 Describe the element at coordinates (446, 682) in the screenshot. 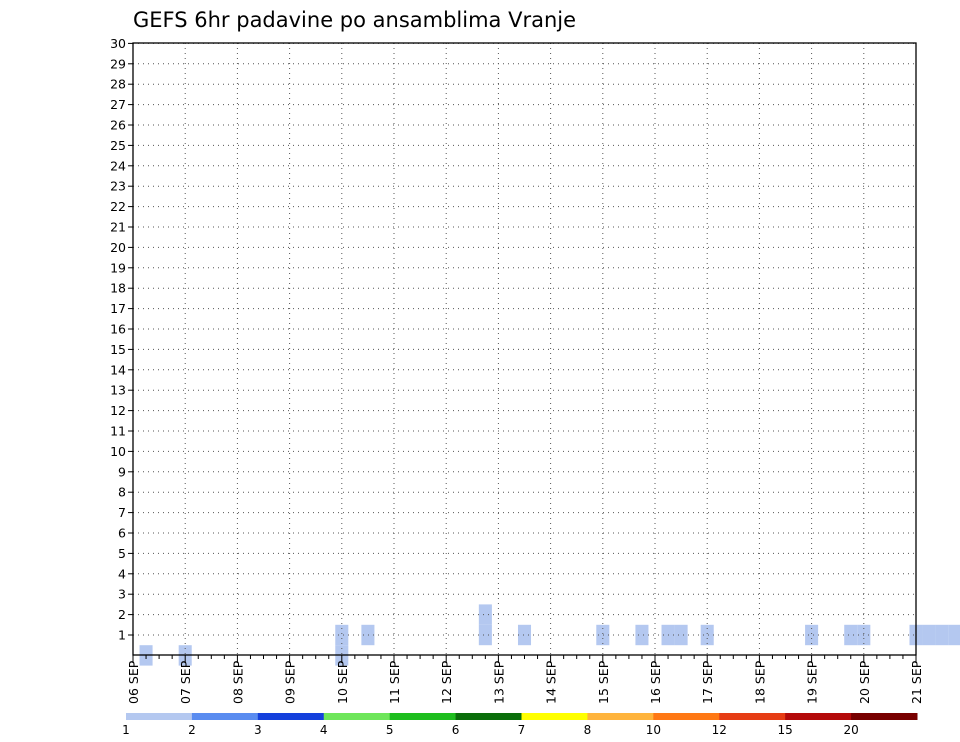

I see `x-tick-label: 12 SEP` at that location.